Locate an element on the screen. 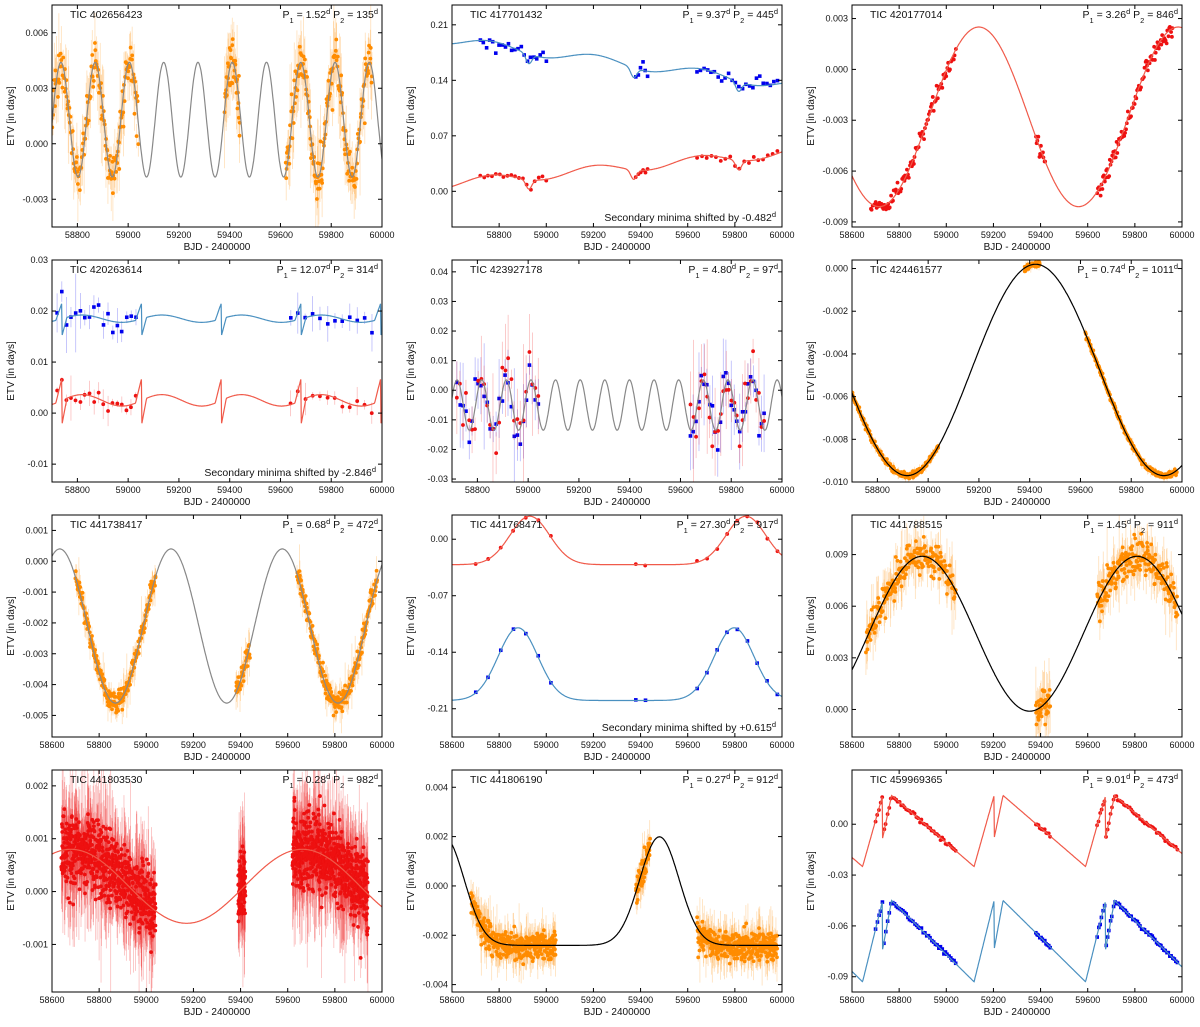 This screenshot has width=1200, height=1027. y-tick-label: 0.003 is located at coordinates (836, 19).